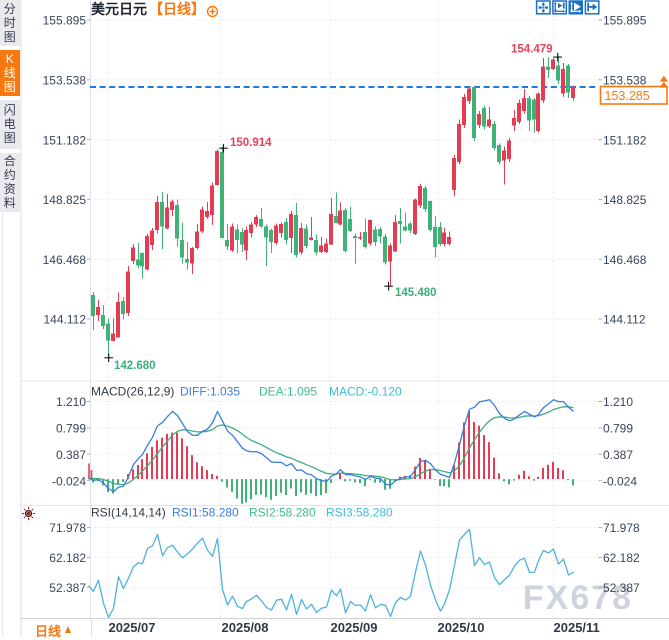  I want to click on svg-text: 153.285, so click(627, 96).